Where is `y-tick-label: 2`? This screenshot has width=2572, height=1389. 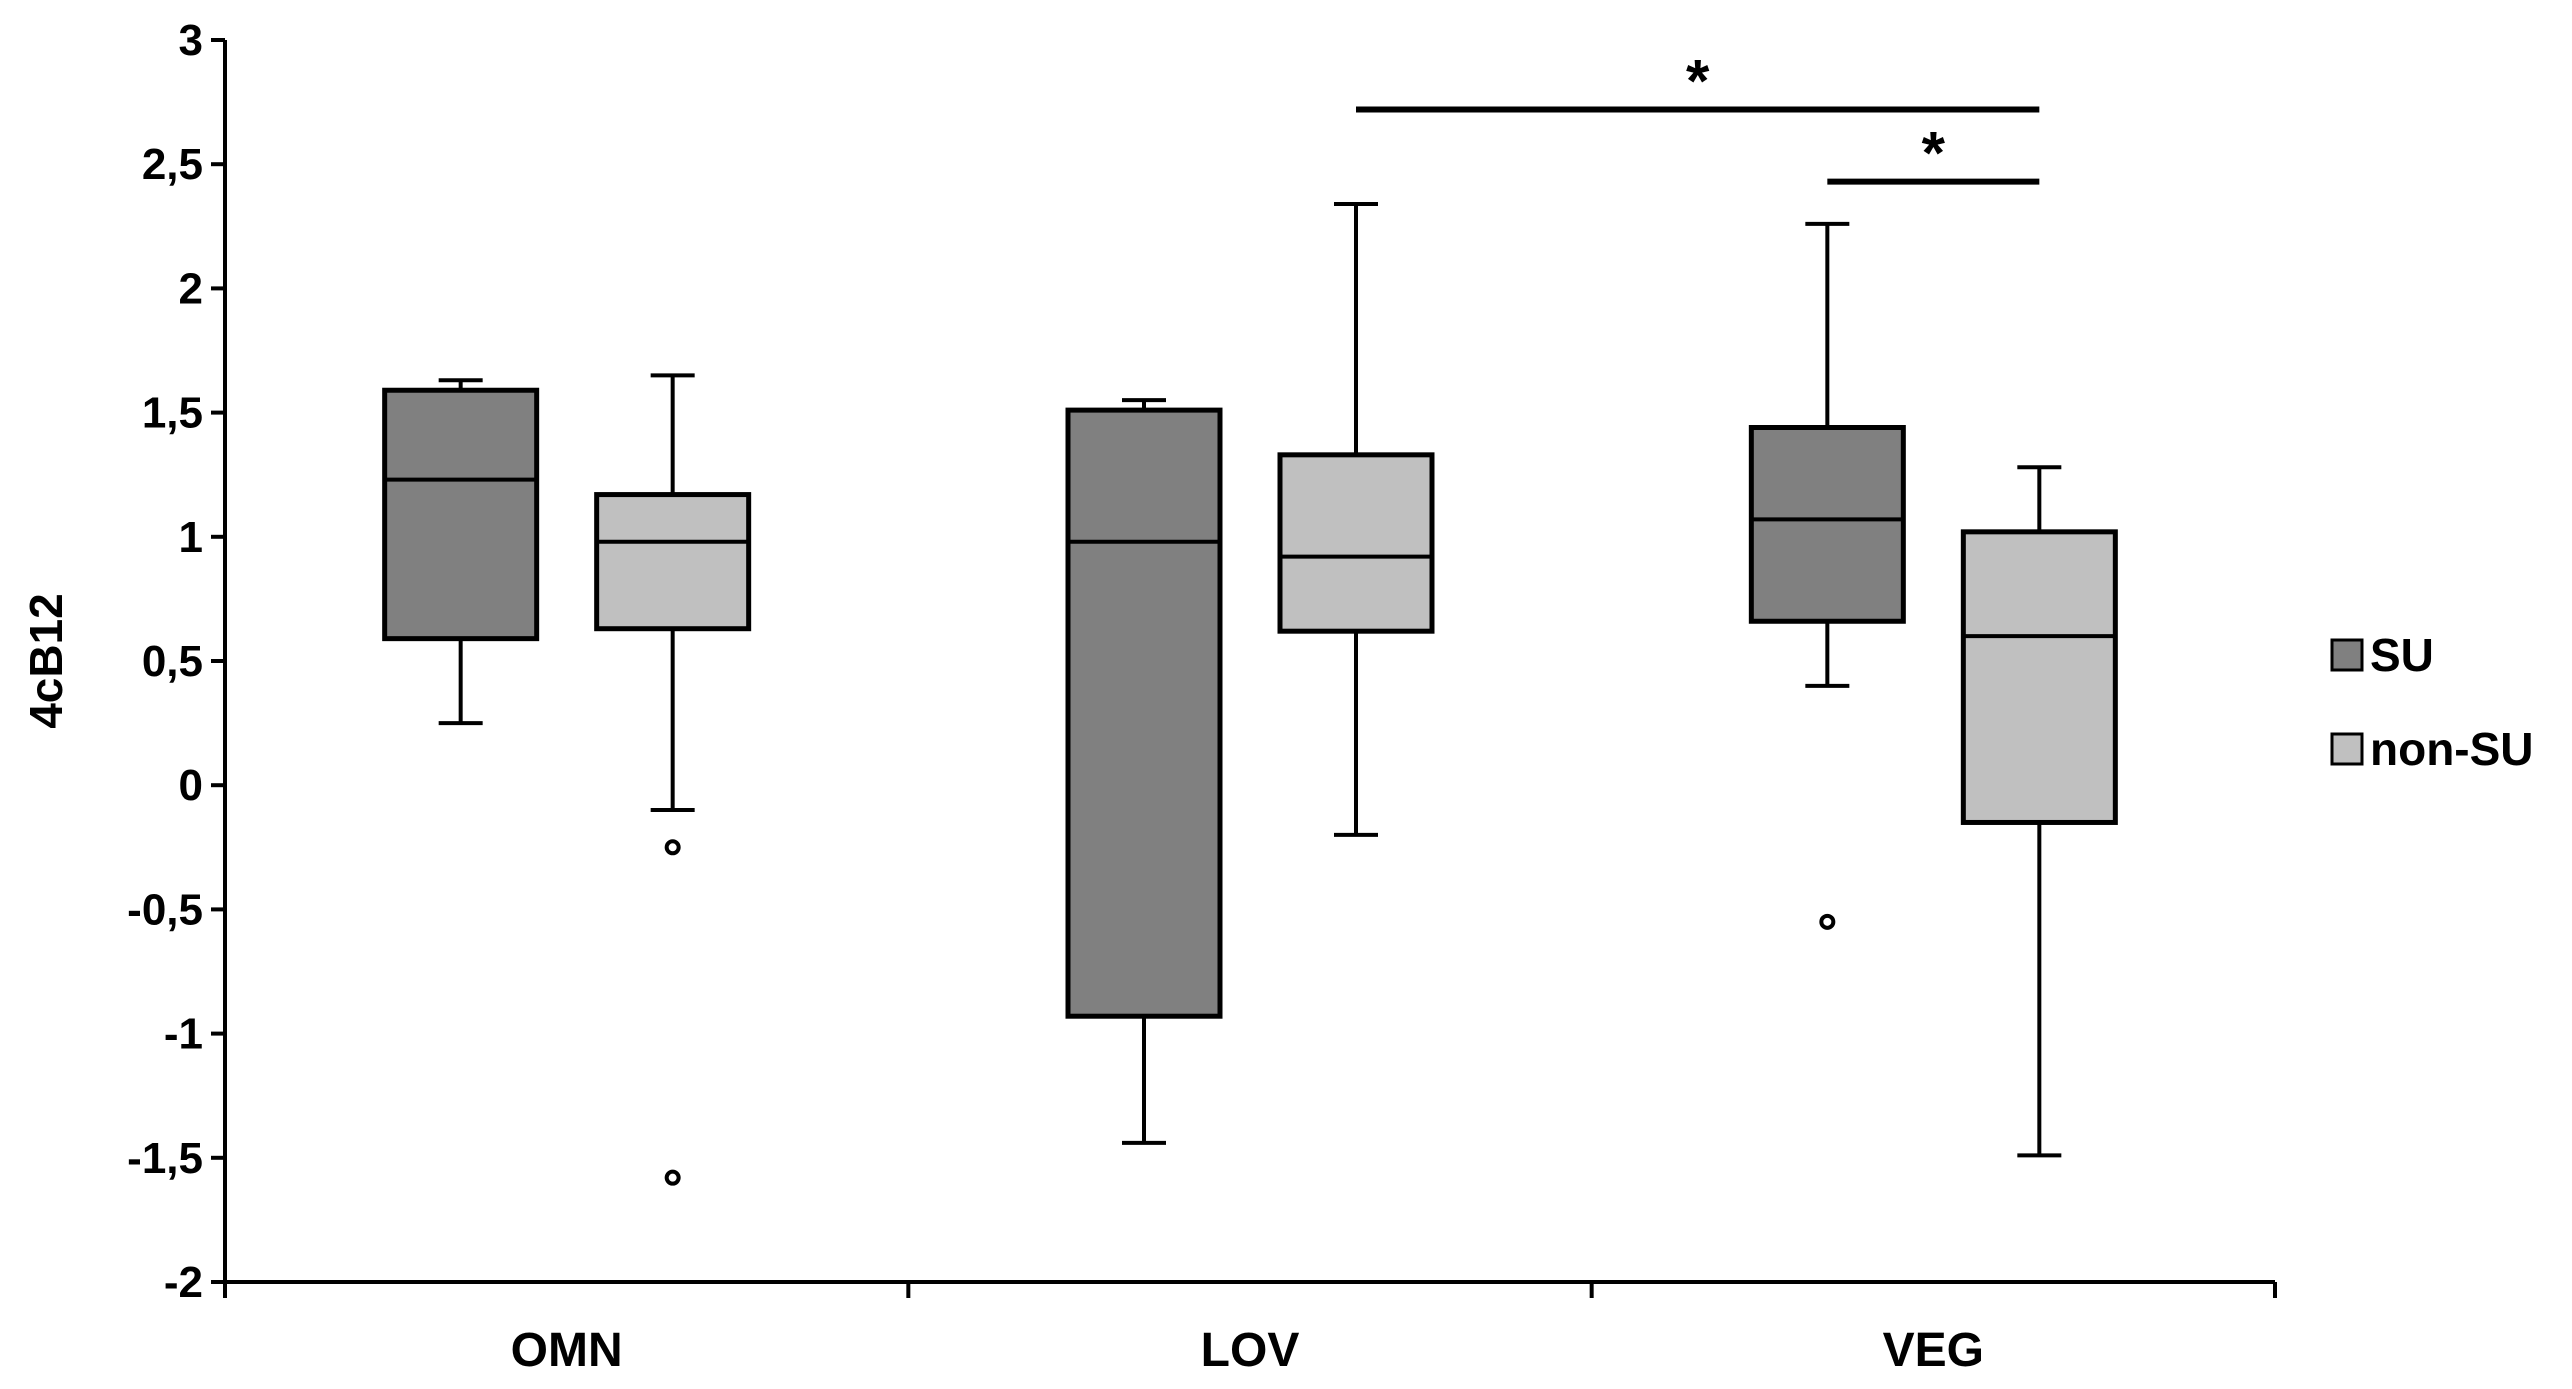
y-tick-label: 2 is located at coordinates (191, 288).